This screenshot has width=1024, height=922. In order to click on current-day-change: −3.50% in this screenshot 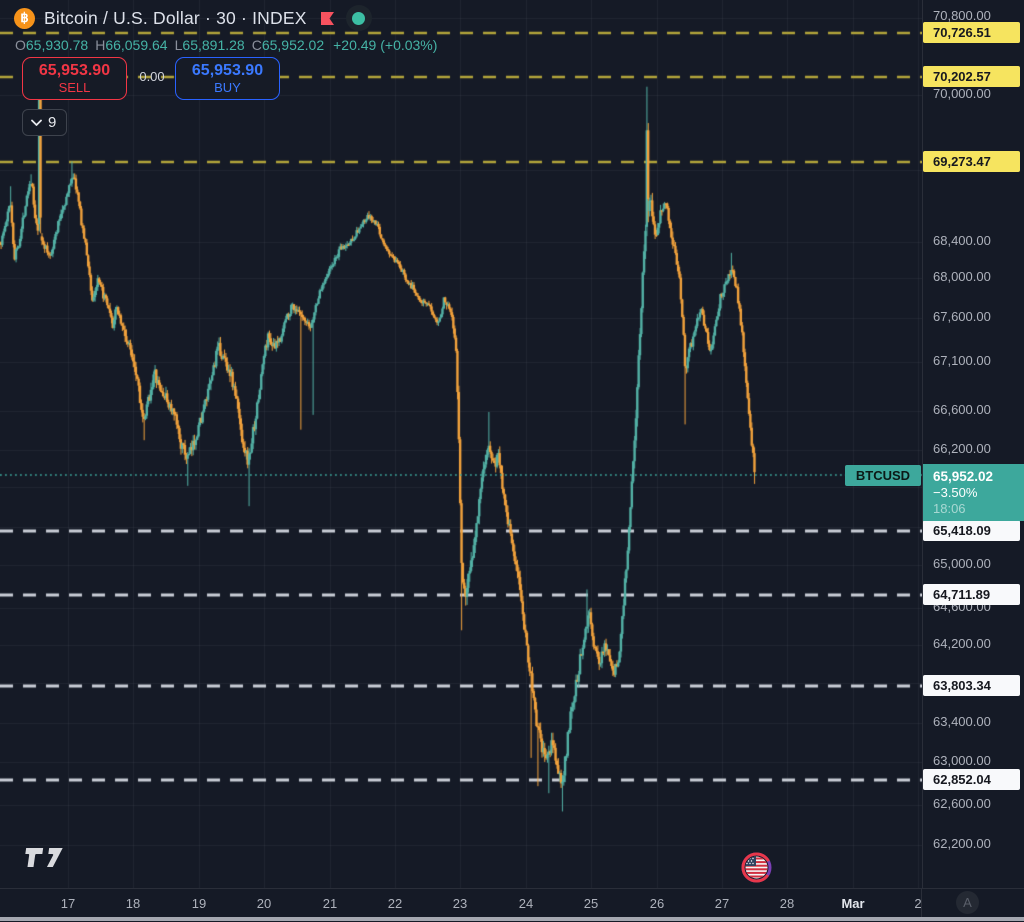, I will do `click(955, 492)`.